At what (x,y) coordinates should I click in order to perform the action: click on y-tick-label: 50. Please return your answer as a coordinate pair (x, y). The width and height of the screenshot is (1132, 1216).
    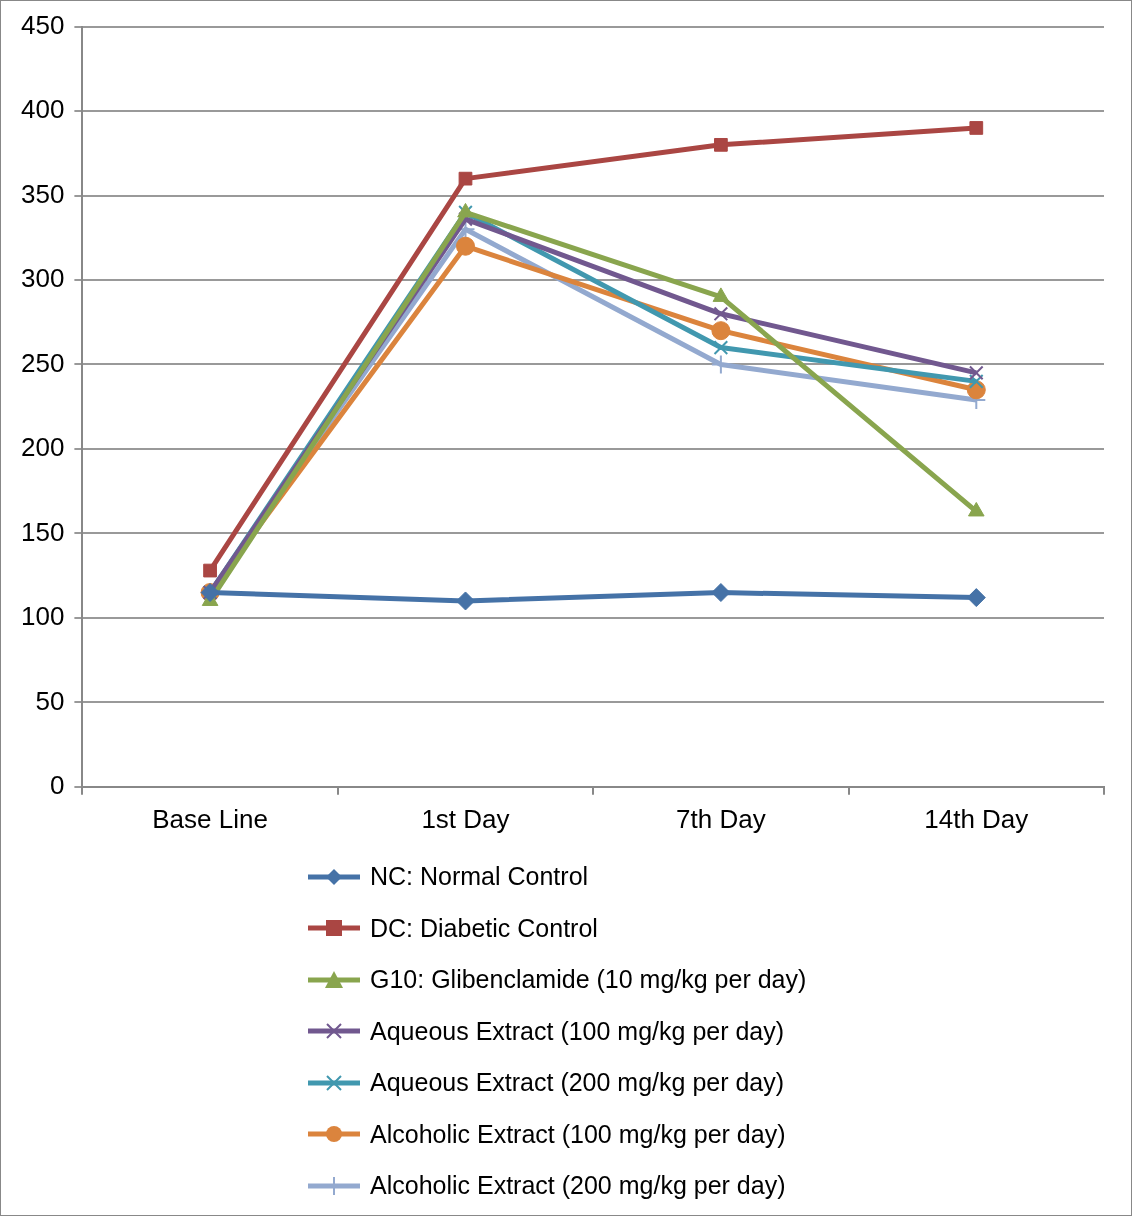
    Looking at the image, I should click on (50, 700).